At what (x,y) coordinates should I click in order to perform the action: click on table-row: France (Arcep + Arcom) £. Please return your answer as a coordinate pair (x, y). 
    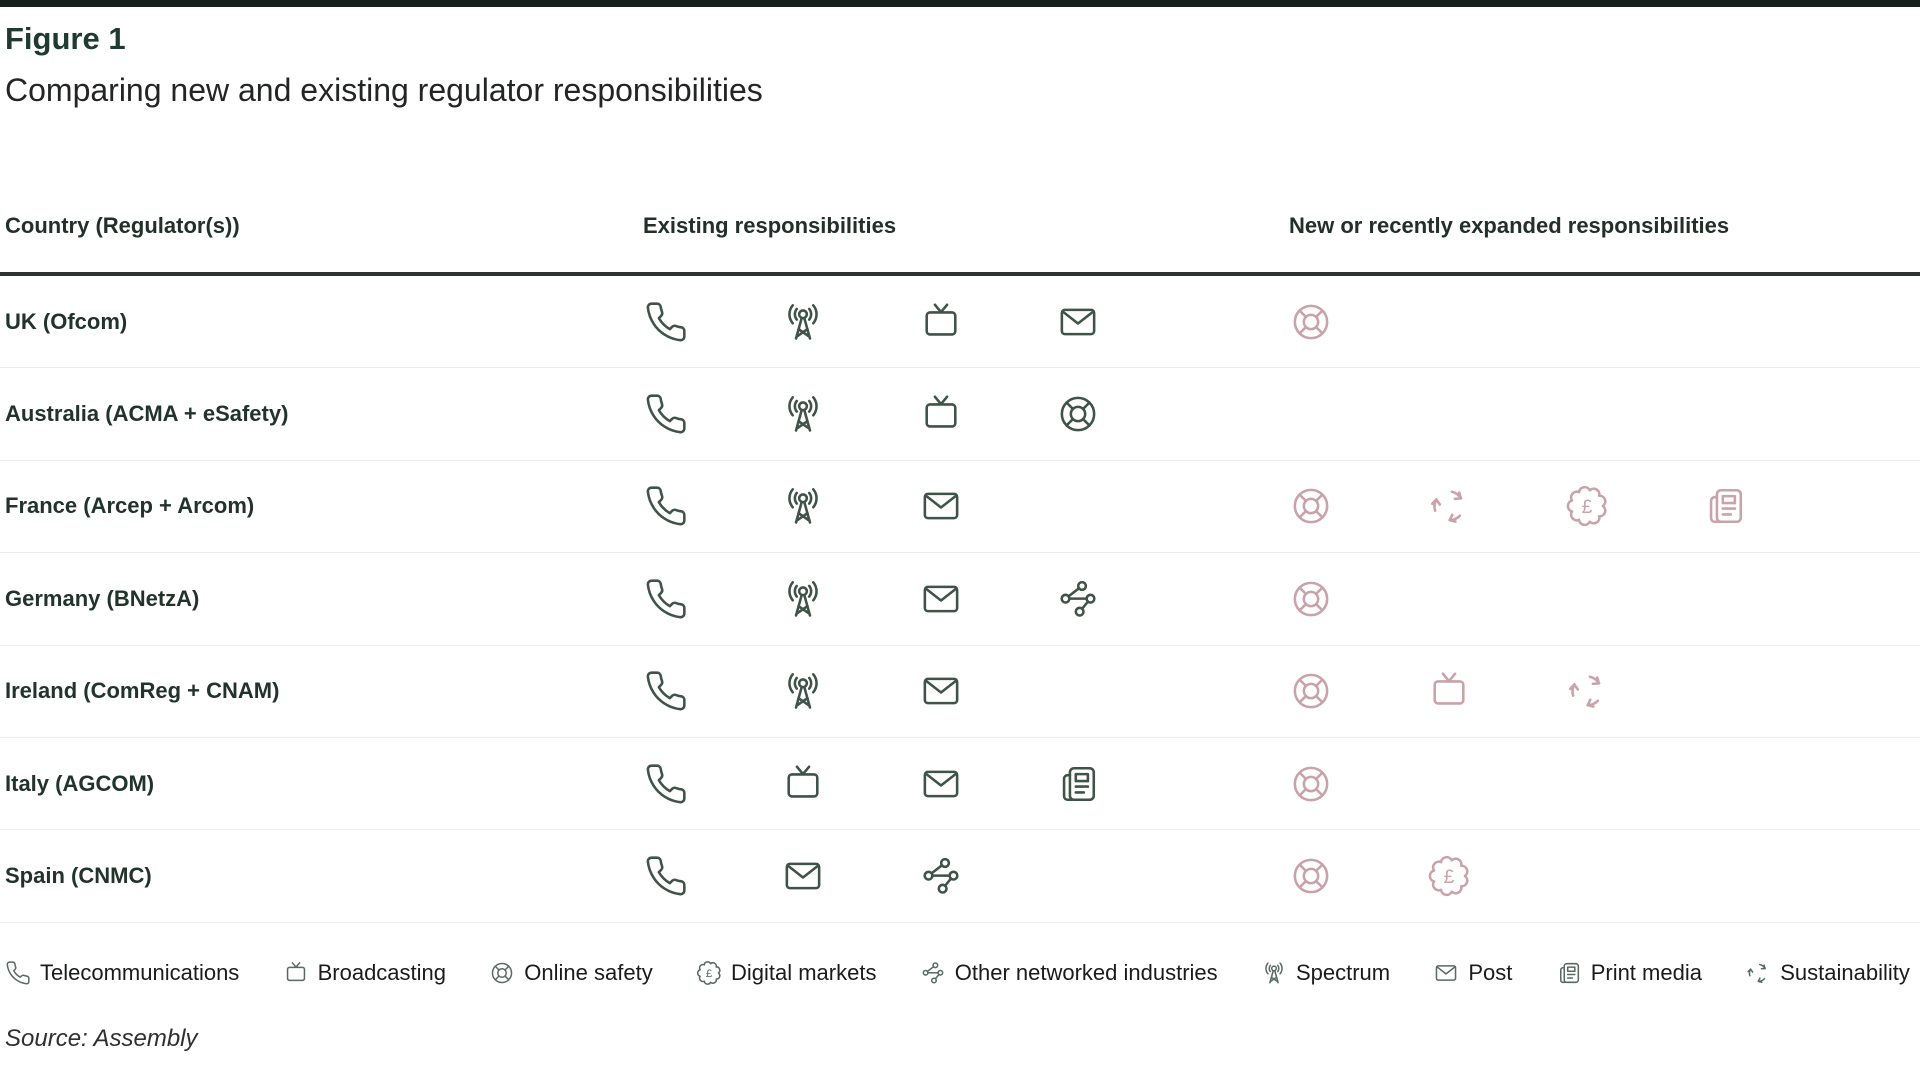
    Looking at the image, I should click on (960, 507).